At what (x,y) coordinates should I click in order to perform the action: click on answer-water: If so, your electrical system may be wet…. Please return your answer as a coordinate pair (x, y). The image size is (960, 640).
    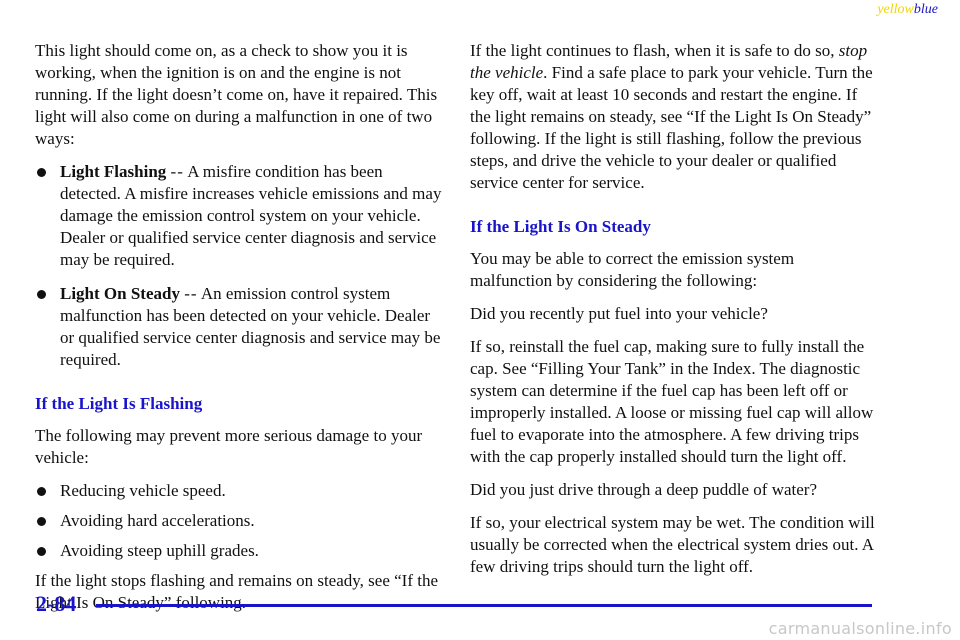
    Looking at the image, I should click on (672, 544).